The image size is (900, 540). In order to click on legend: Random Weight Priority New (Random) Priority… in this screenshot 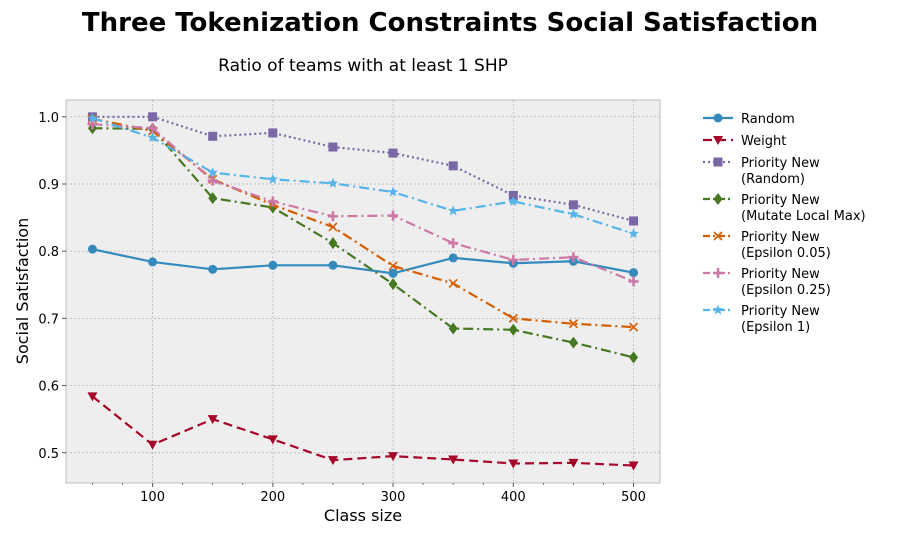, I will do `click(784, 223)`.